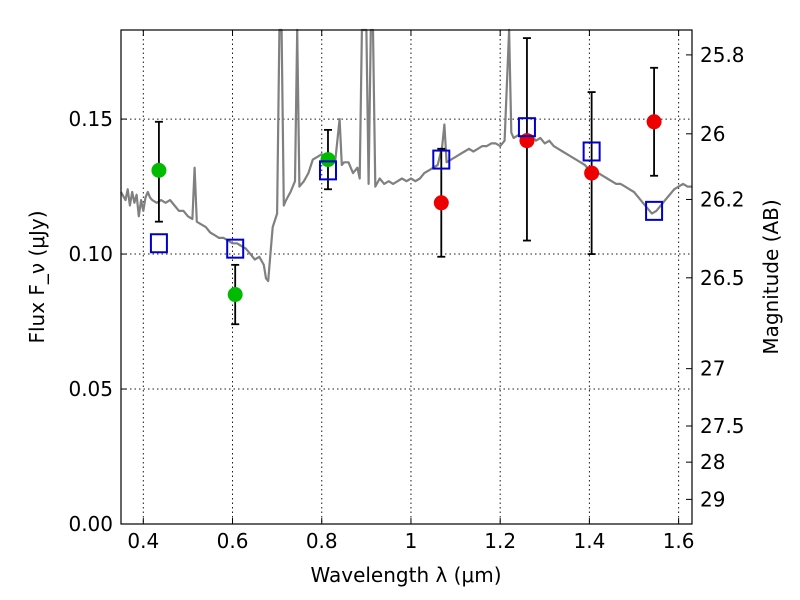 The height and width of the screenshot is (600, 800). What do you see at coordinates (90, 389) in the screenshot?
I see `y-tick-label: 0.05` at bounding box center [90, 389].